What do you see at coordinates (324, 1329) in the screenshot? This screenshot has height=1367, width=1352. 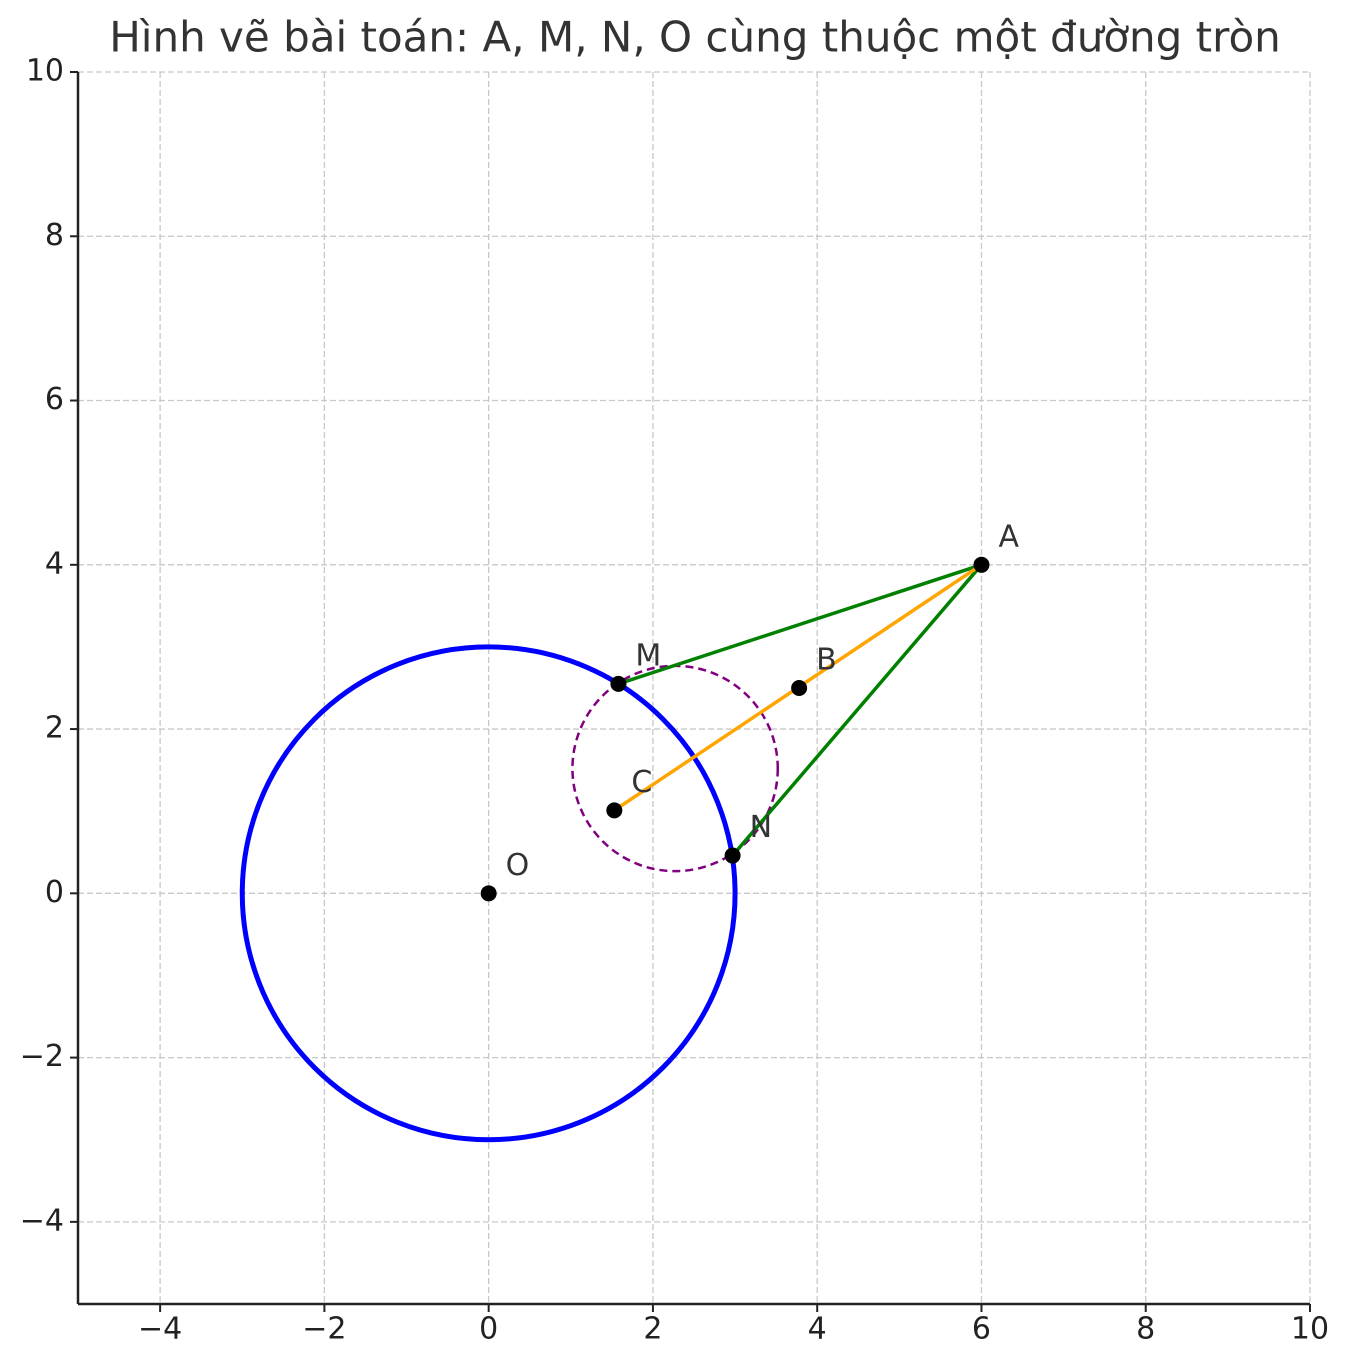 I see `x-tick-label: −2` at bounding box center [324, 1329].